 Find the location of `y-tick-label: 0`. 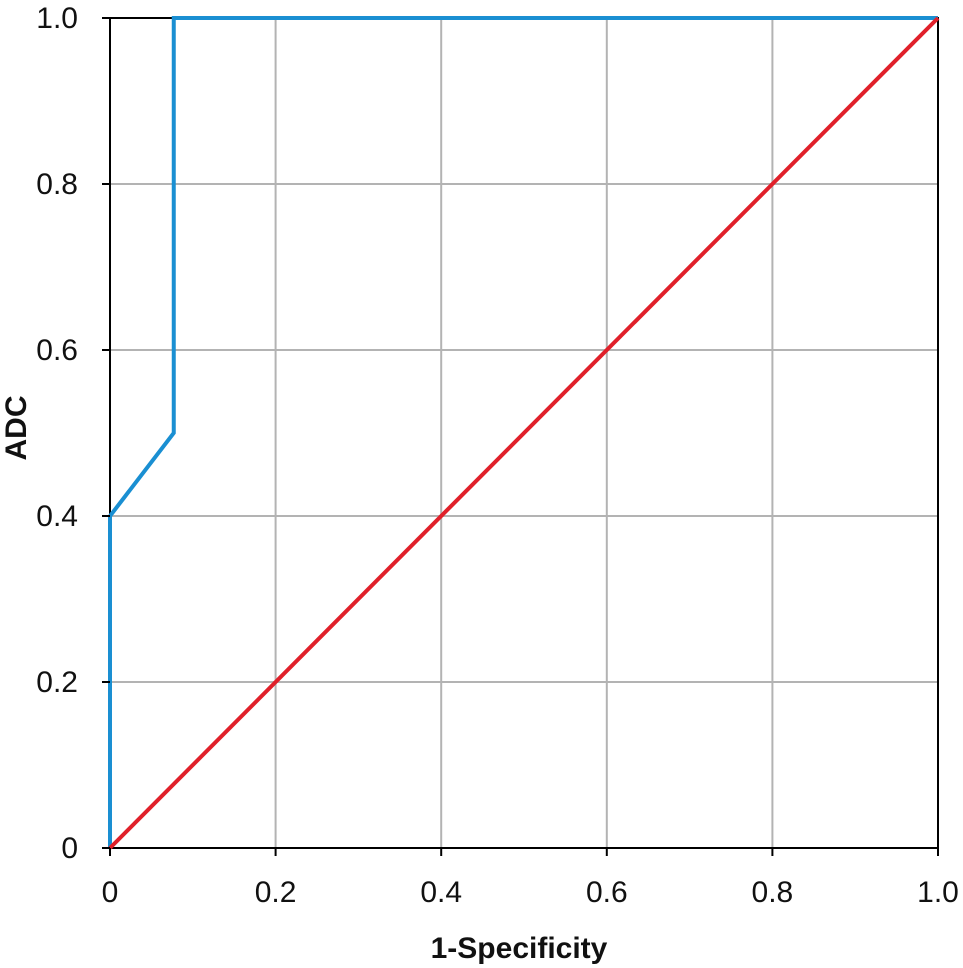

y-tick-label: 0 is located at coordinates (69, 848).